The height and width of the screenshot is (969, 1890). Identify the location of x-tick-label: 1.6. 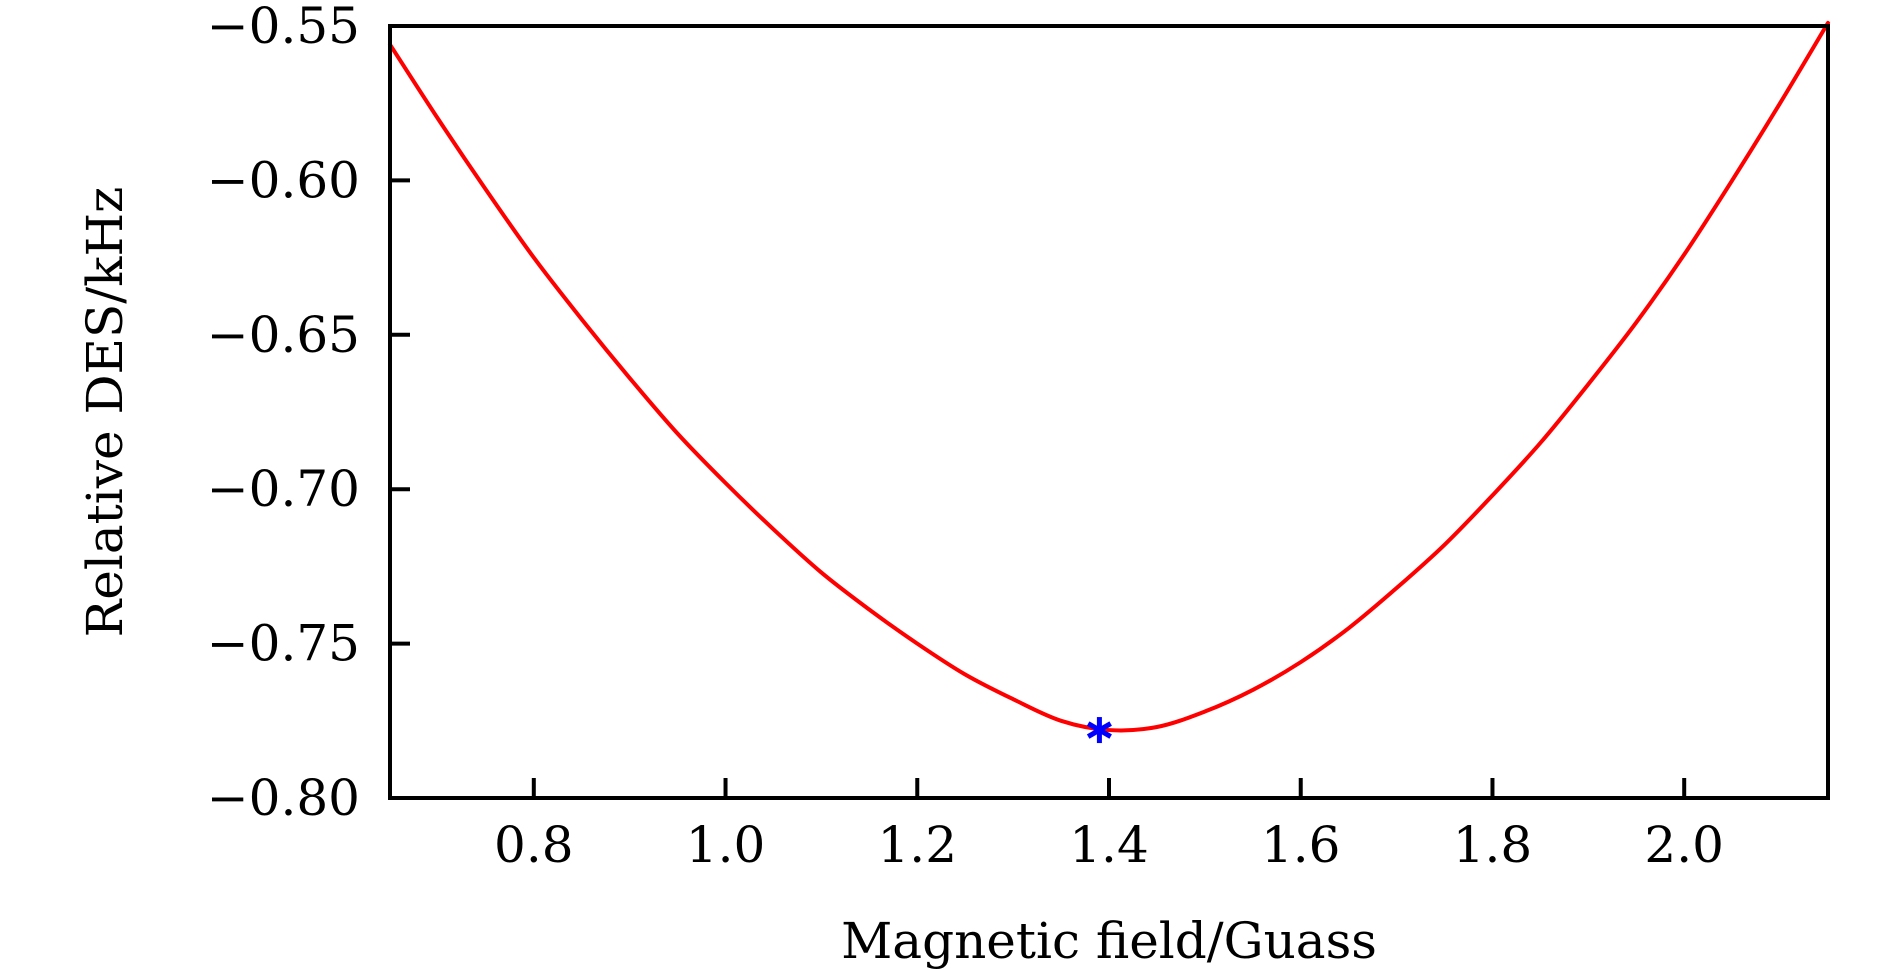
(1301, 845).